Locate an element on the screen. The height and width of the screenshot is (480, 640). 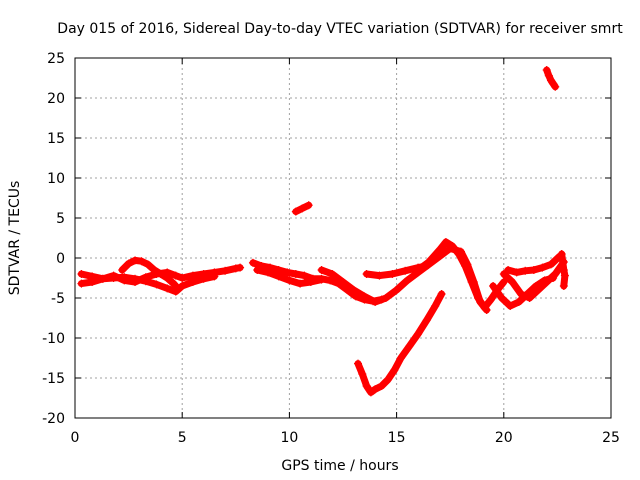
x-tick-label: 0 is located at coordinates (75, 438).